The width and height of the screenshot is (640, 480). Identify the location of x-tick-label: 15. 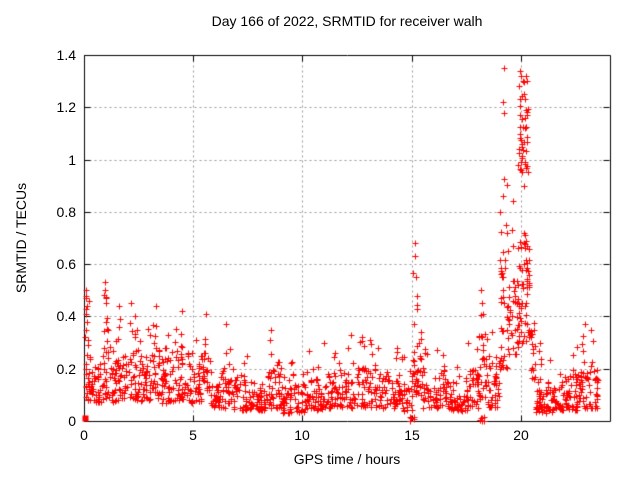
(412, 435).